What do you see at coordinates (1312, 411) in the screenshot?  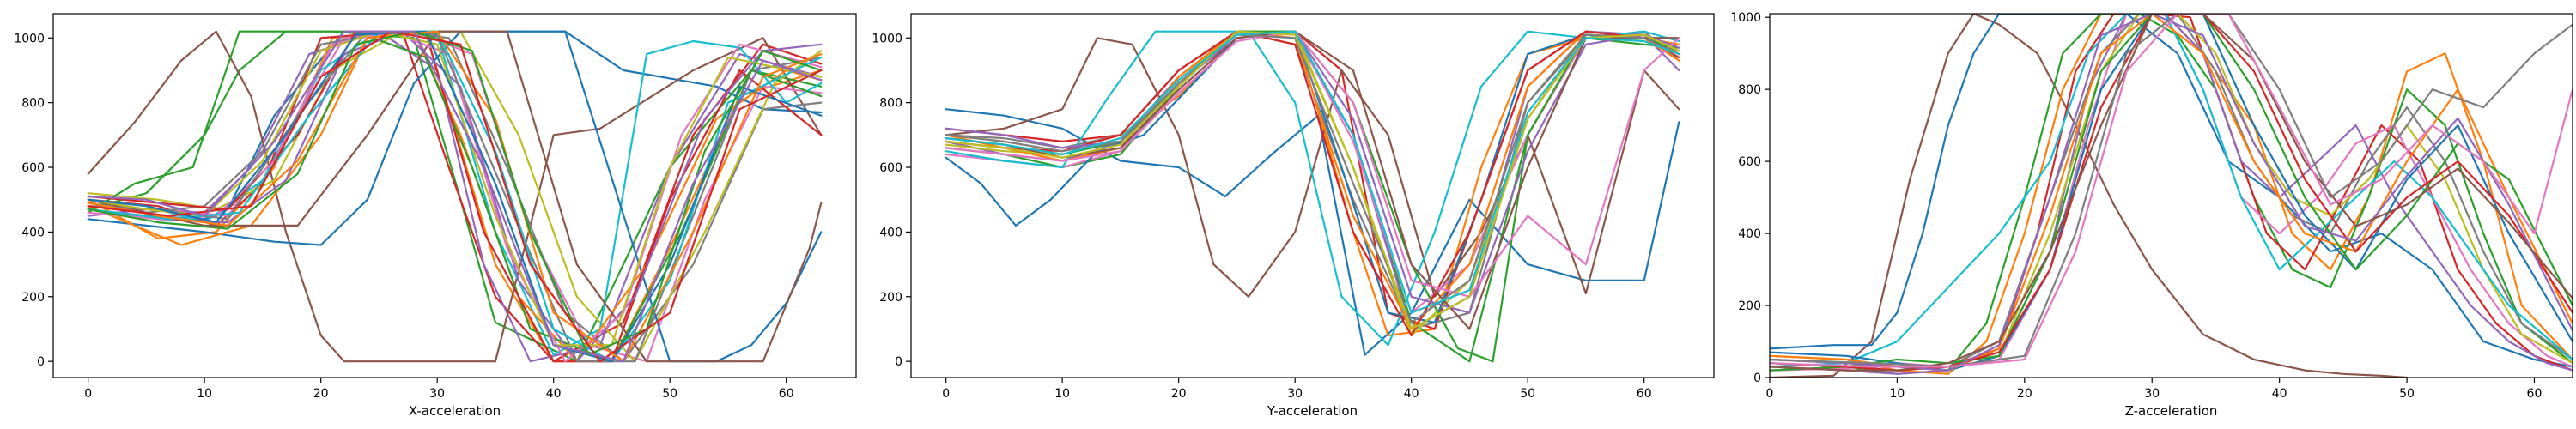 I see `x-axis-label: Y-acceleration` at bounding box center [1312, 411].